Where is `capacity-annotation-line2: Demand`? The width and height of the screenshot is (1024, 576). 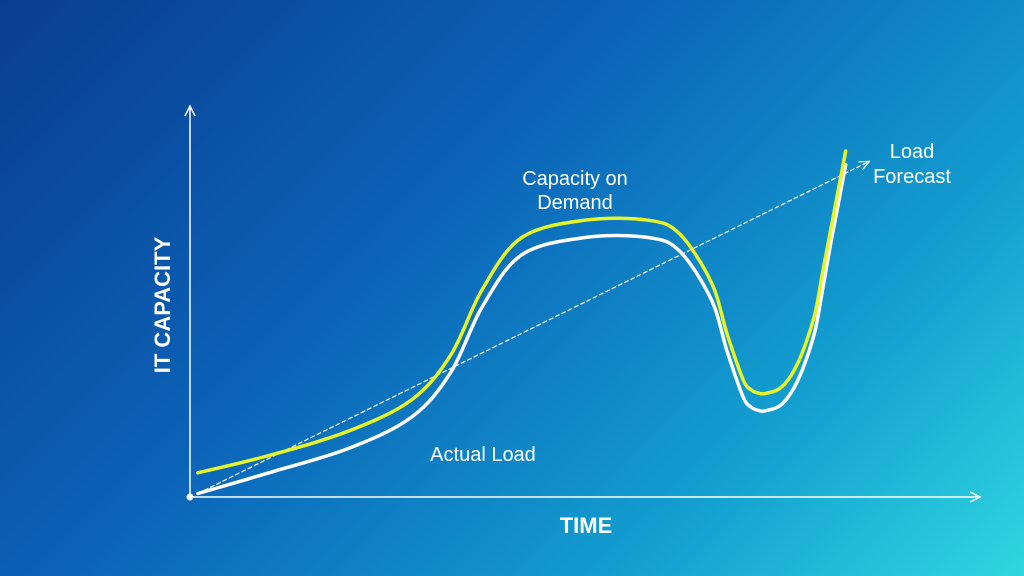
capacity-annotation-line2: Demand is located at coordinates (575, 203).